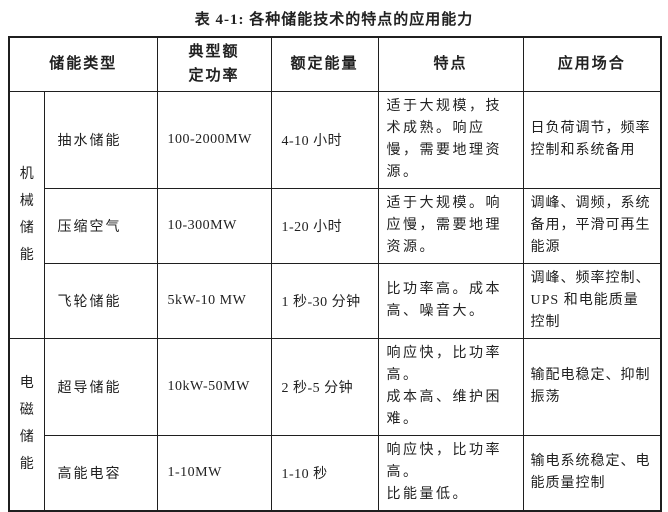 Image resolution: width=668 pixels, height=512 pixels. What do you see at coordinates (592, 472) in the screenshot?
I see `cell-application: 输电系统稳定、电能质量控制` at bounding box center [592, 472].